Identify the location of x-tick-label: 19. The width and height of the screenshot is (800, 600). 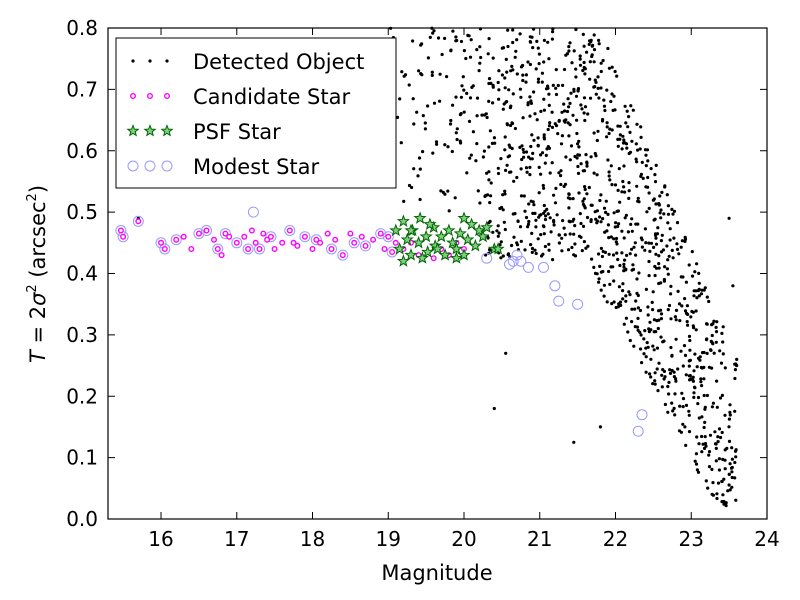
(388, 539).